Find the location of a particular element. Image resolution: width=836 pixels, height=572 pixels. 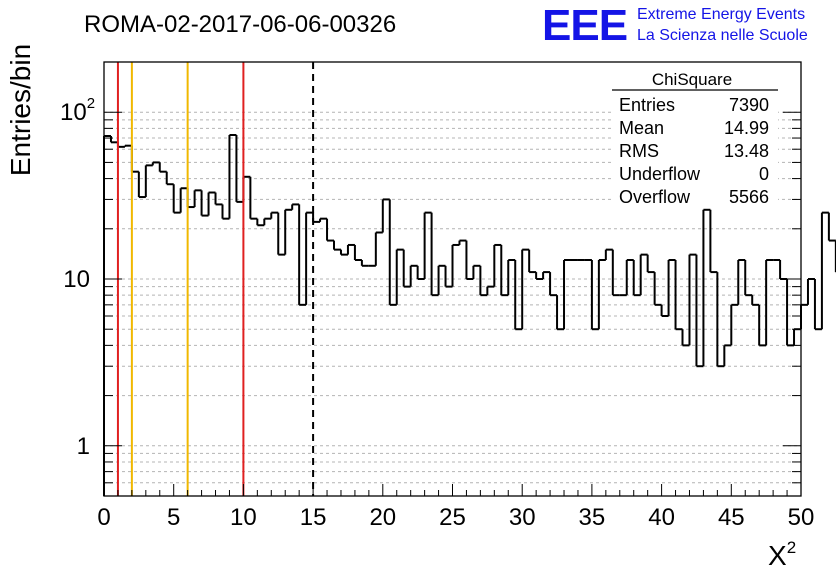

y-tick-label: 1 is located at coordinates (83, 446).